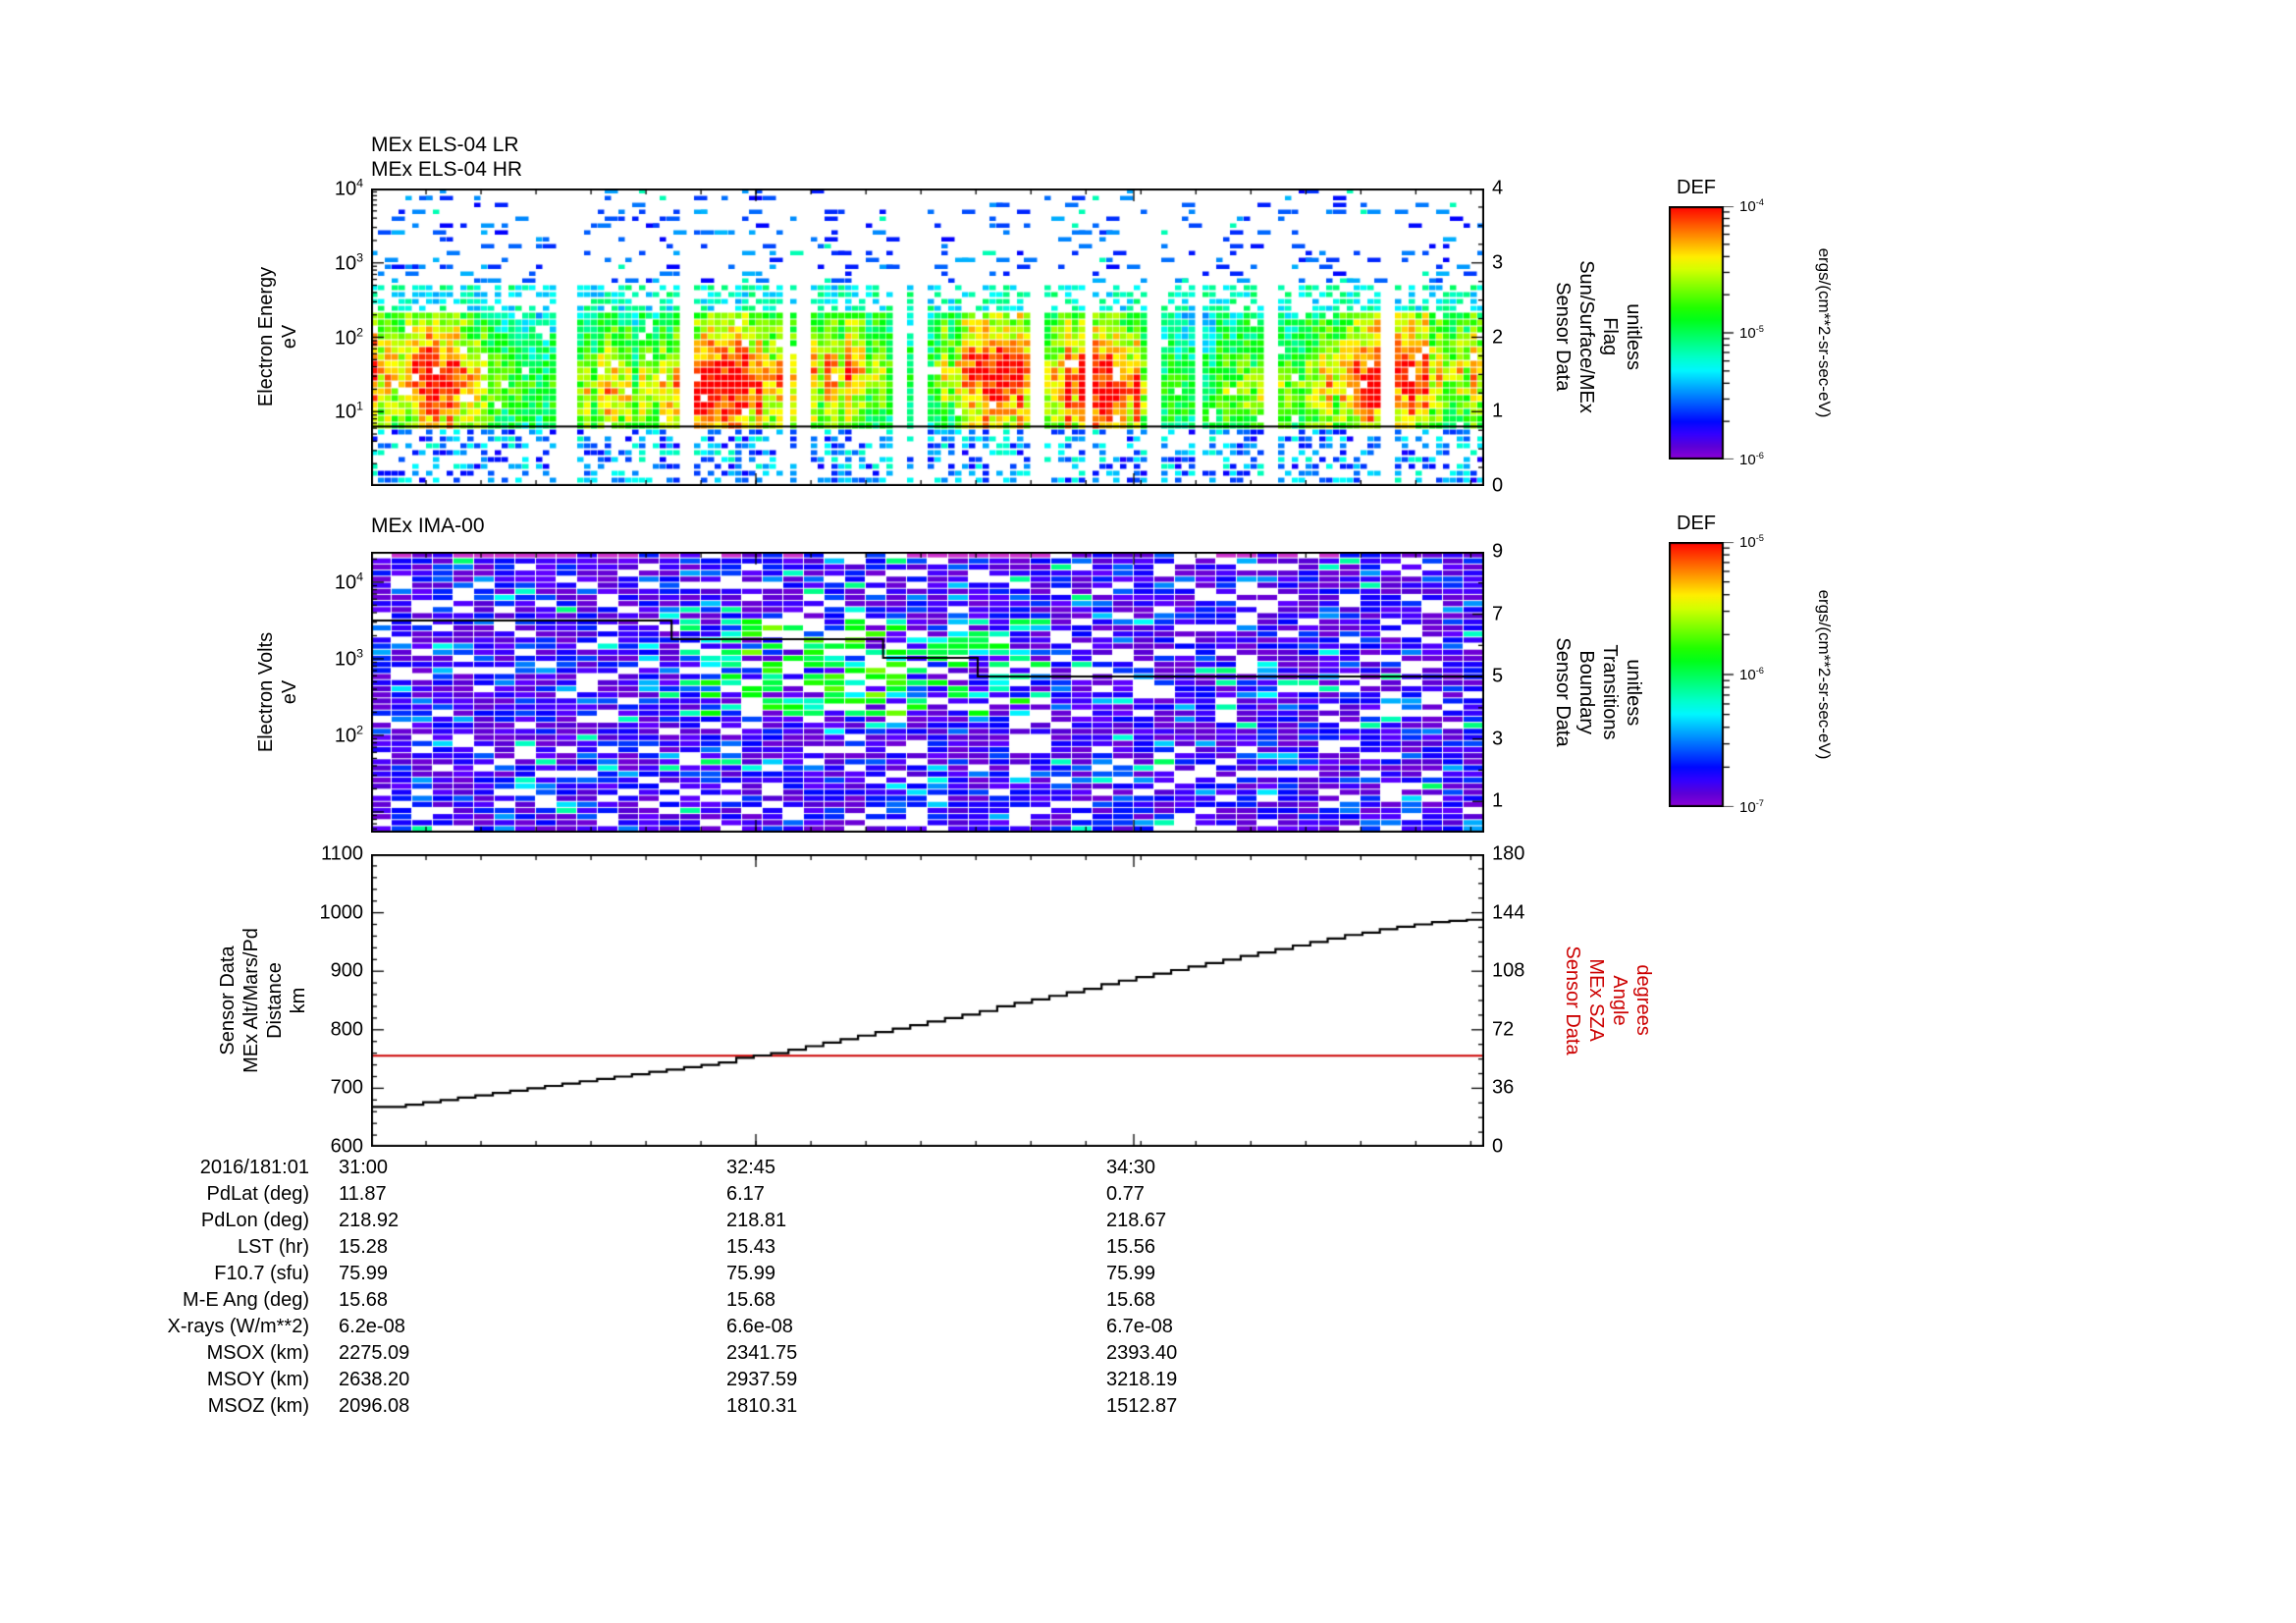 The width and height of the screenshot is (2296, 1623). I want to click on alt-ytick-800: 800, so click(346, 1029).